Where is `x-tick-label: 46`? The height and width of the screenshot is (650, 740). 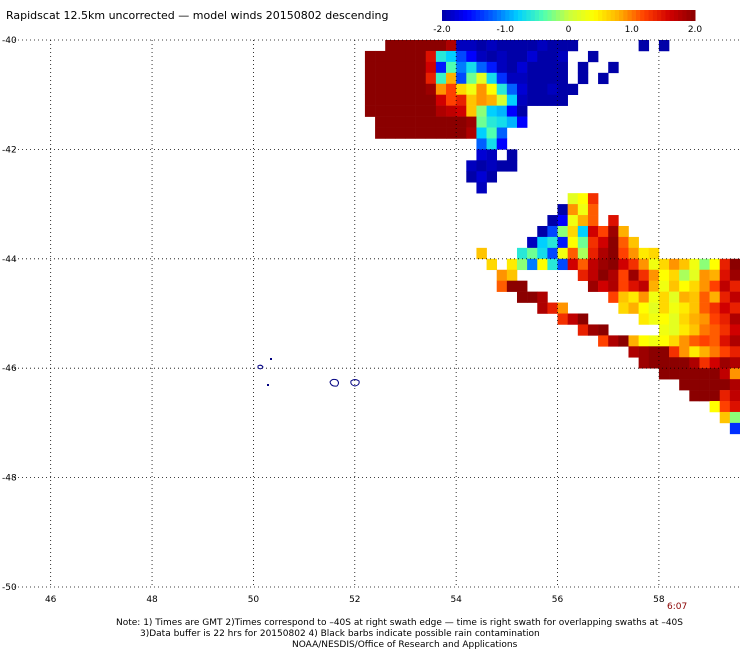
x-tick-label: 46 is located at coordinates (51, 600).